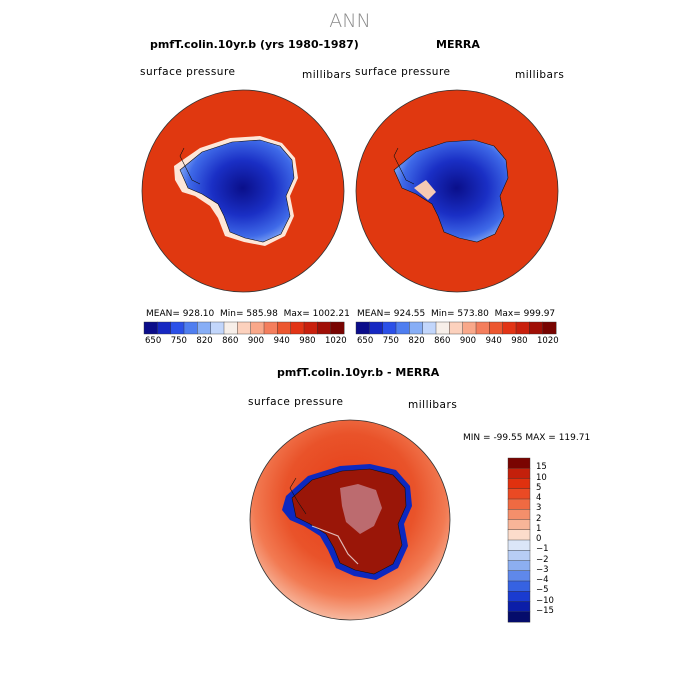  I want to click on right-stats: MEAN= 924.55 Min= 573.80 Max= 999.97, so click(456, 314).